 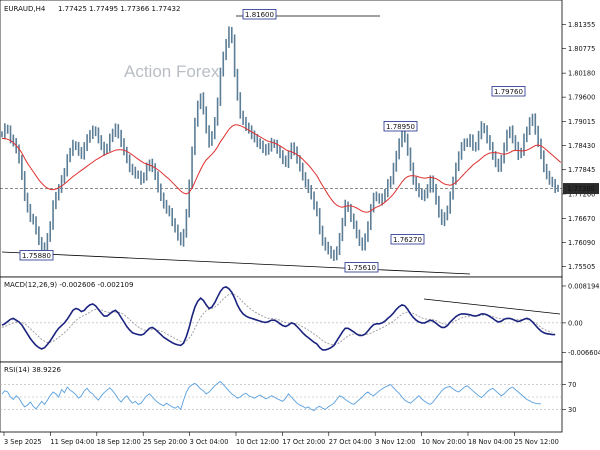 What do you see at coordinates (23, 442) in the screenshot?
I see `time-tick-label: 3 Sep 2025` at bounding box center [23, 442].